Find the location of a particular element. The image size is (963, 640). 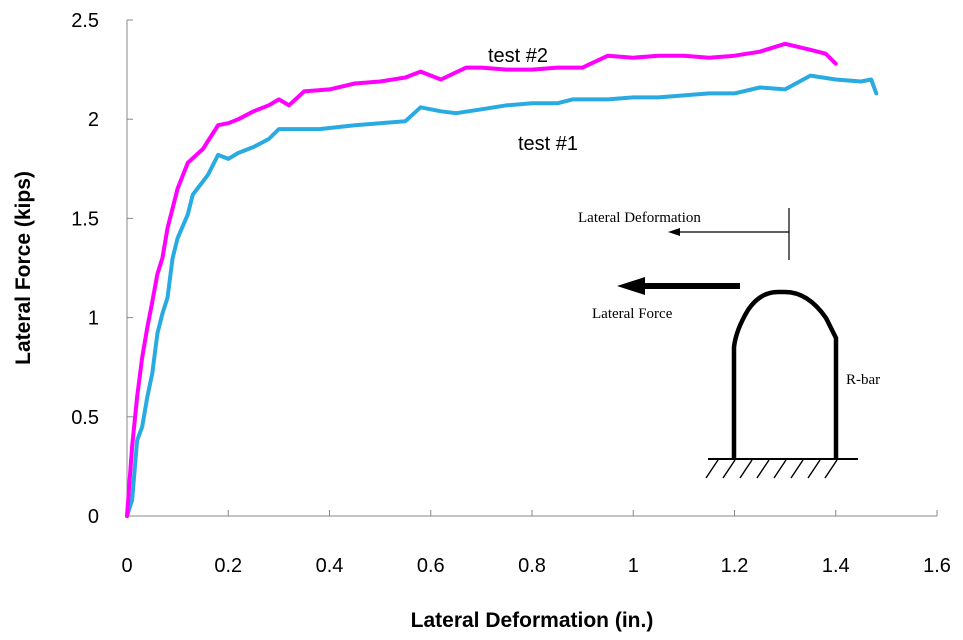

x-tick-label: 1.6 is located at coordinates (937, 566).